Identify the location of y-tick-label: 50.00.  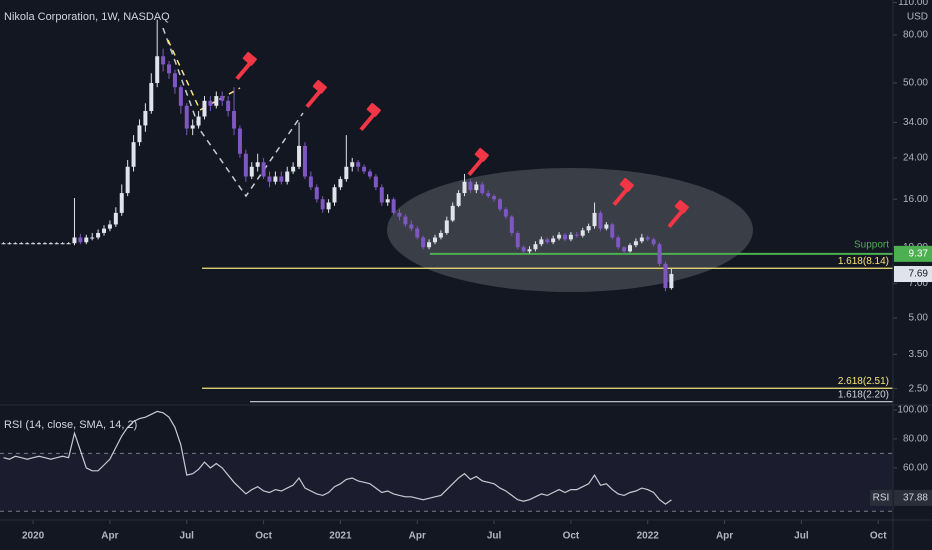
(915, 83).